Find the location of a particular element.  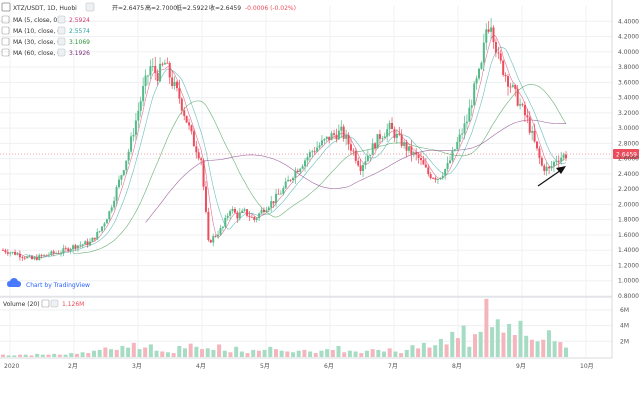

price-tick-label: 4.0000 is located at coordinates (628, 52).